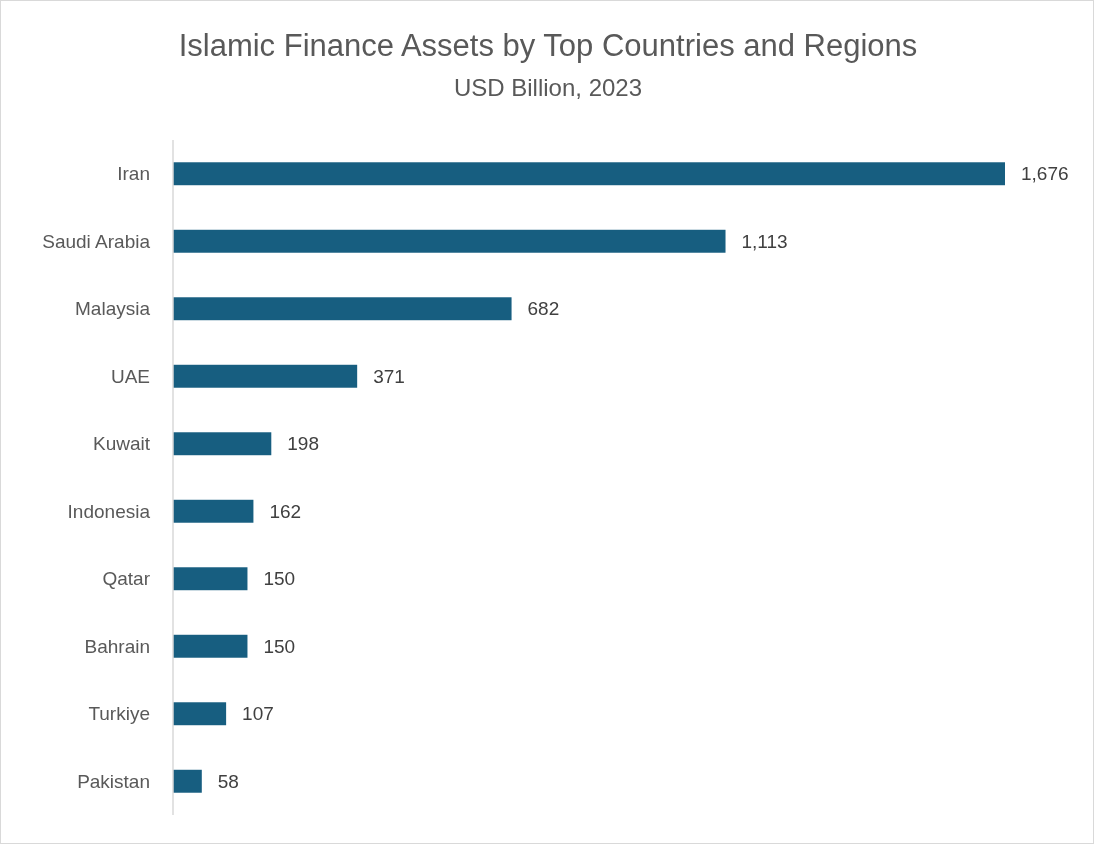  I want to click on y-tick-label: UAE, so click(130, 376).